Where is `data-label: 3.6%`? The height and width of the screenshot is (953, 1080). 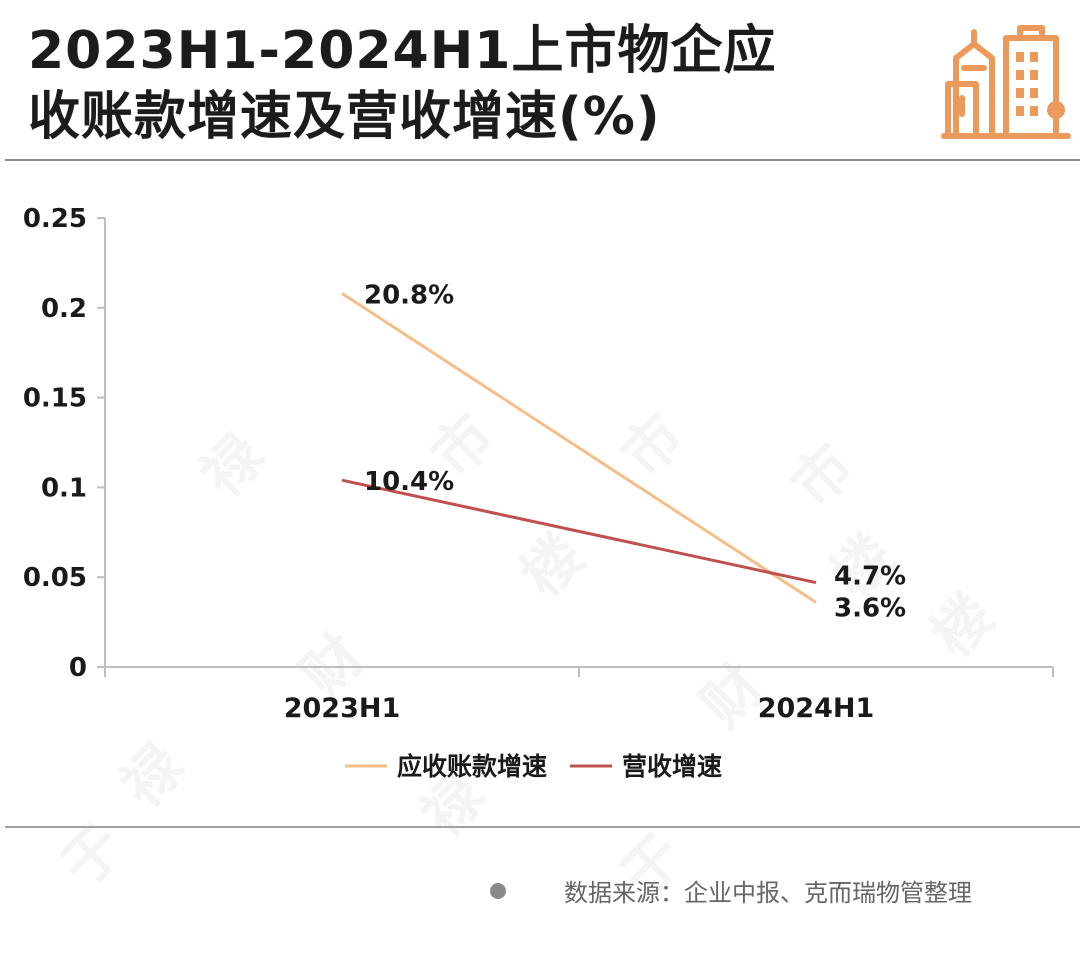 data-label: 3.6% is located at coordinates (870, 608).